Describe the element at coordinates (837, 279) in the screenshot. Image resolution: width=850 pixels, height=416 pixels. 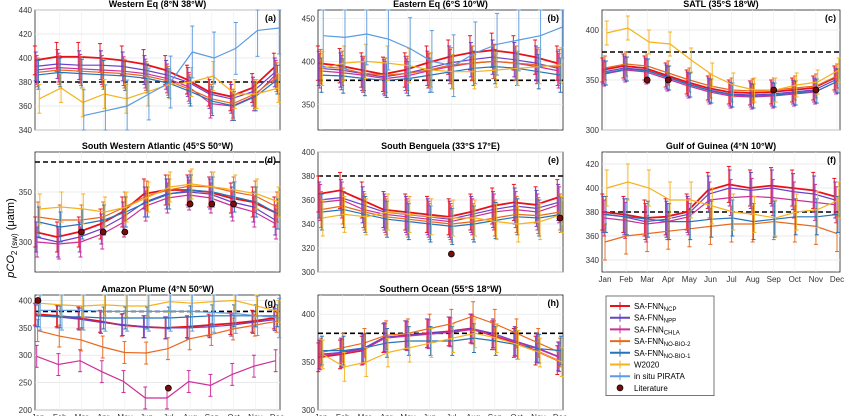
I see `x-tick-label: Dec` at that location.